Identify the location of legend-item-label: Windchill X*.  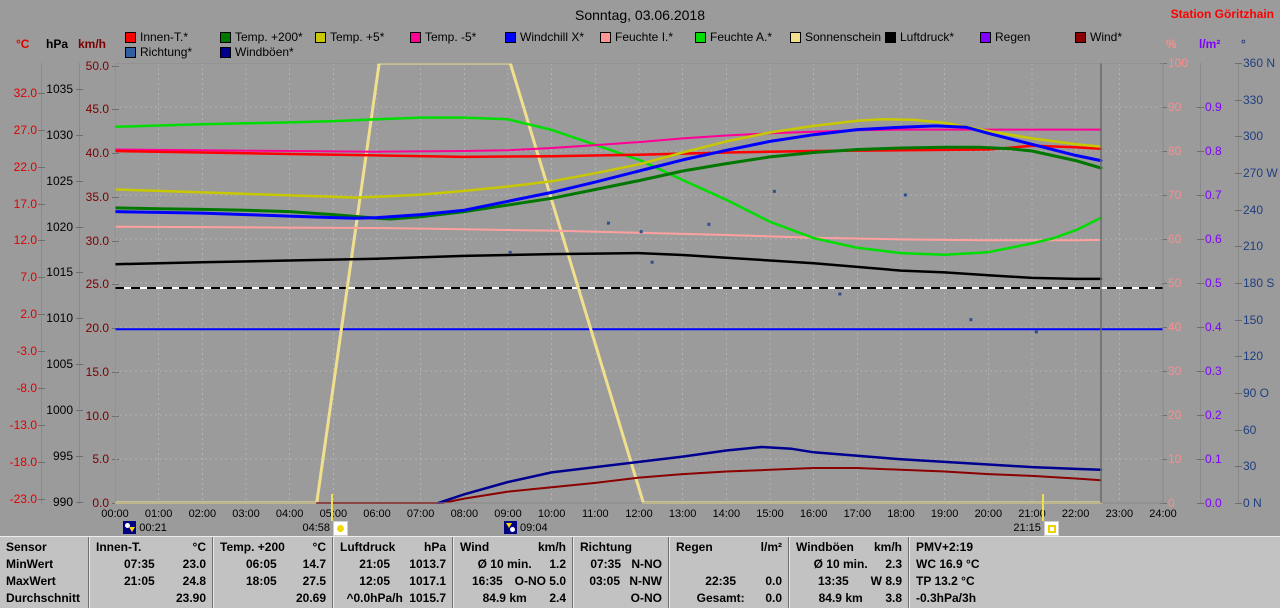
(552, 37).